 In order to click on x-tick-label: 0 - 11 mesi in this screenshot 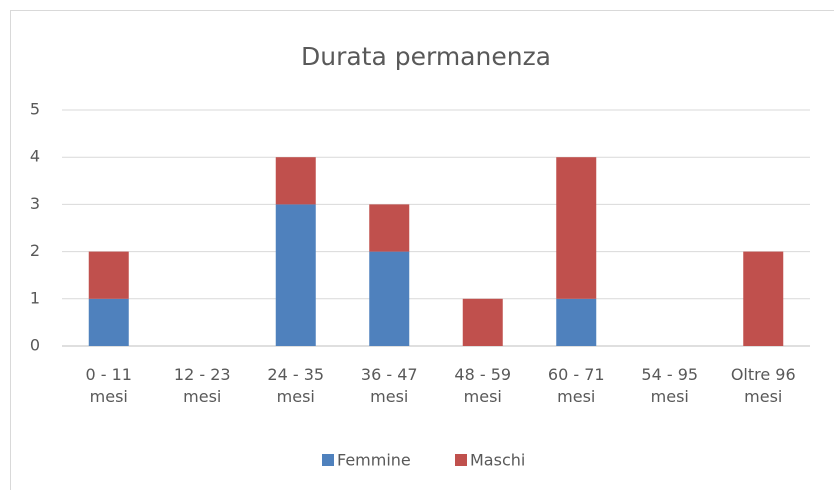, I will do `click(108, 385)`.